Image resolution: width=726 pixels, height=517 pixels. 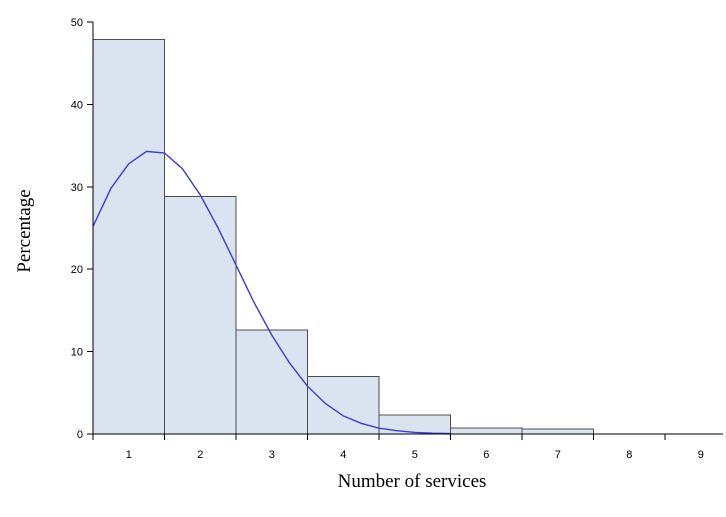 What do you see at coordinates (80, 435) in the screenshot?
I see `y-tick-label-0: 0` at bounding box center [80, 435].